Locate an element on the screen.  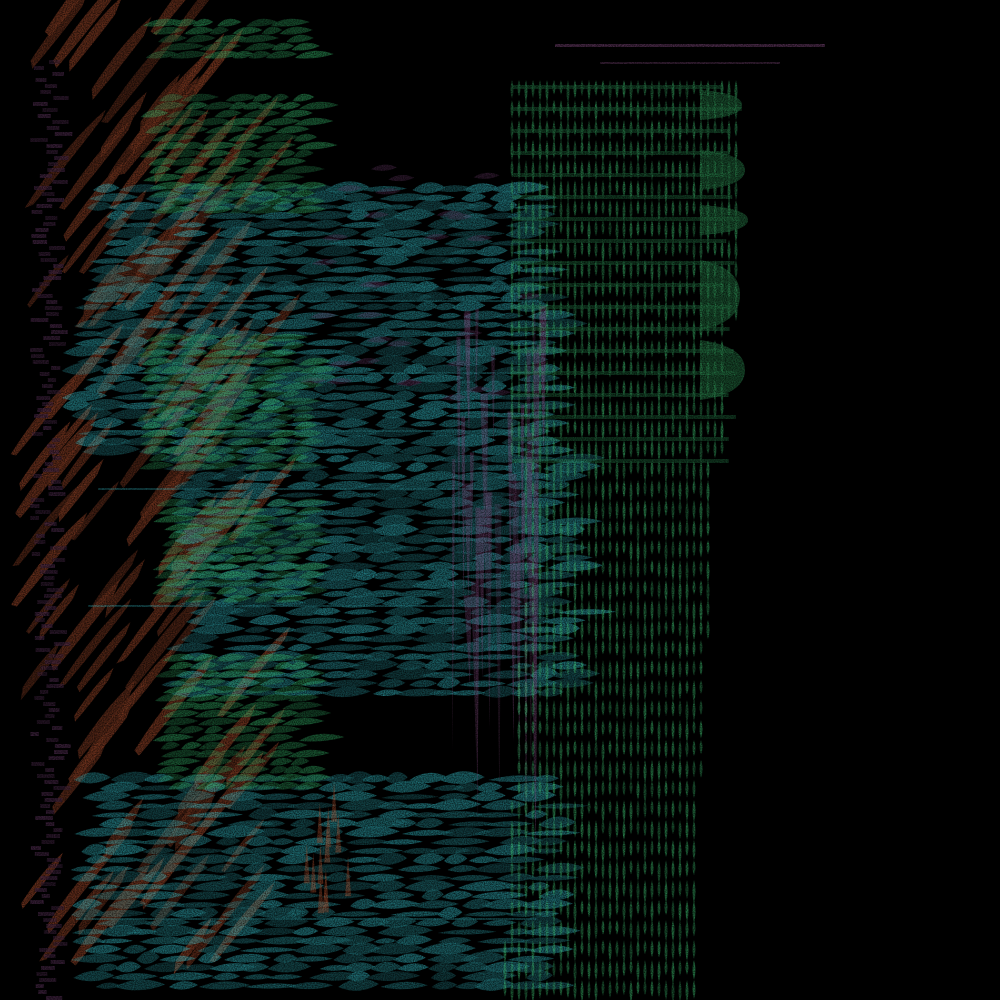
rust-sprig is located at coordinates (334, 801).